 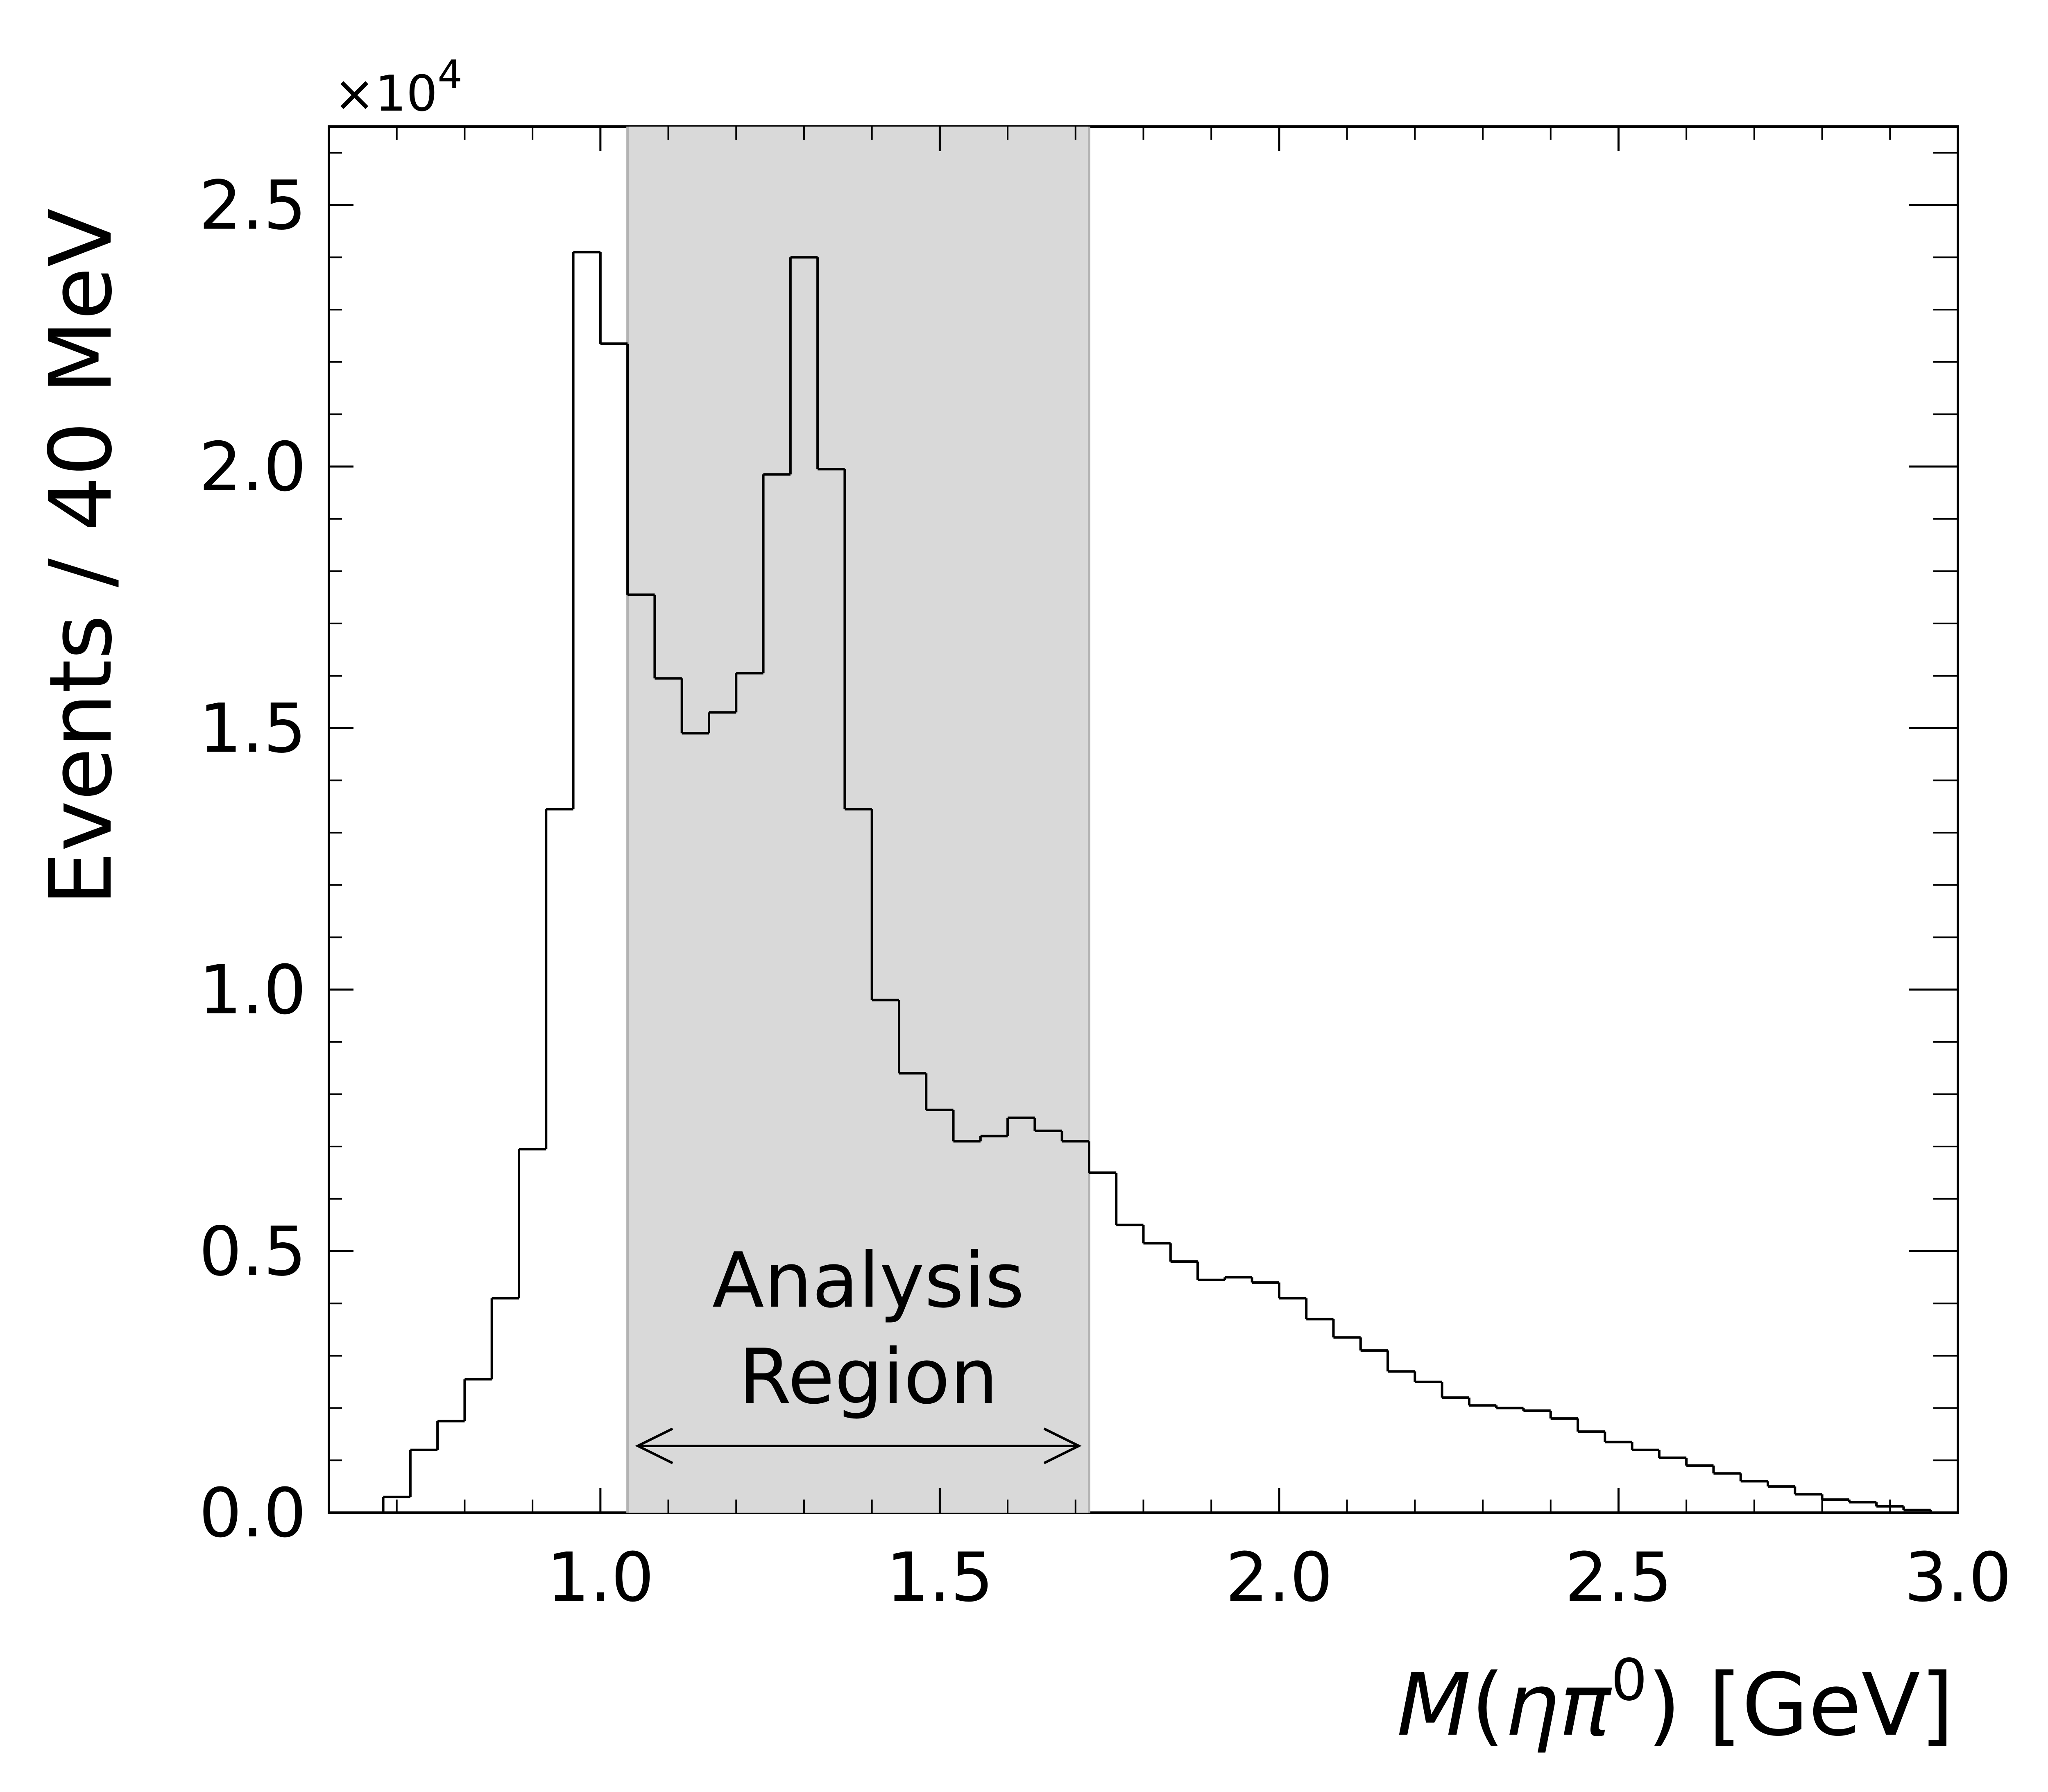 What do you see at coordinates (868, 1280) in the screenshot?
I see `region-label-line1: Analysis` at bounding box center [868, 1280].